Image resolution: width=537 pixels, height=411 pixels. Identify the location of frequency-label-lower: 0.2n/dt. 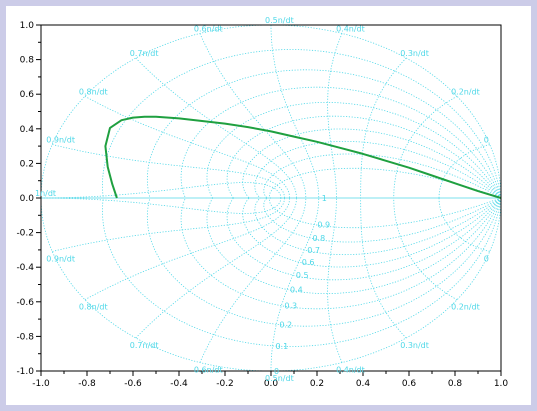
(465, 307).